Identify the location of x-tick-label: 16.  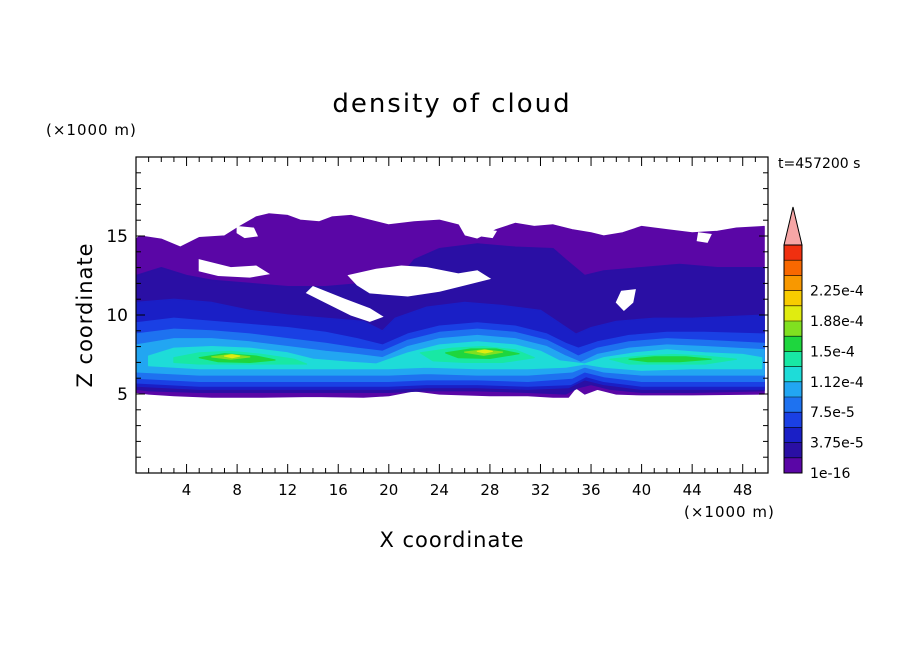
(338, 490).